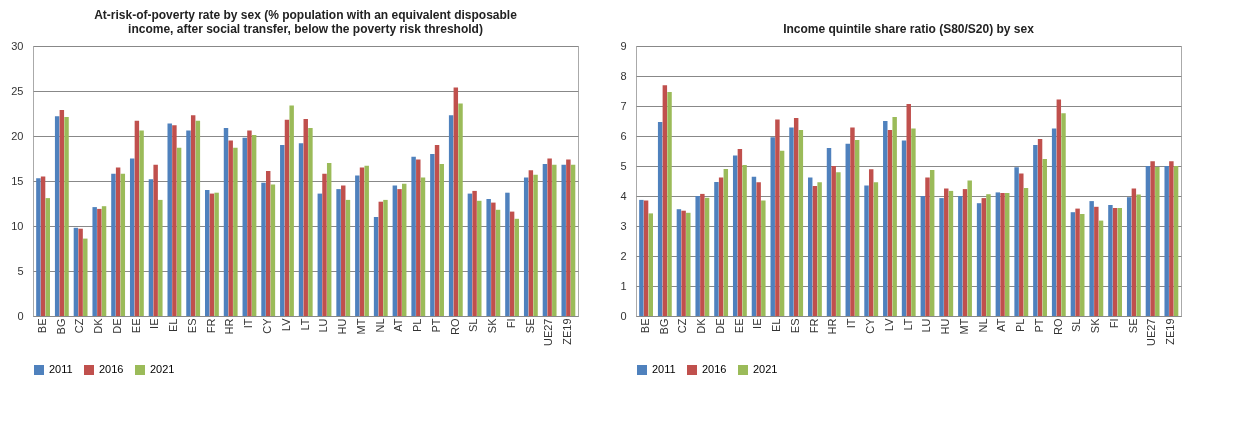 The width and height of the screenshot is (1252, 431). I want to click on y-tick-label: 3, so click(623, 225).